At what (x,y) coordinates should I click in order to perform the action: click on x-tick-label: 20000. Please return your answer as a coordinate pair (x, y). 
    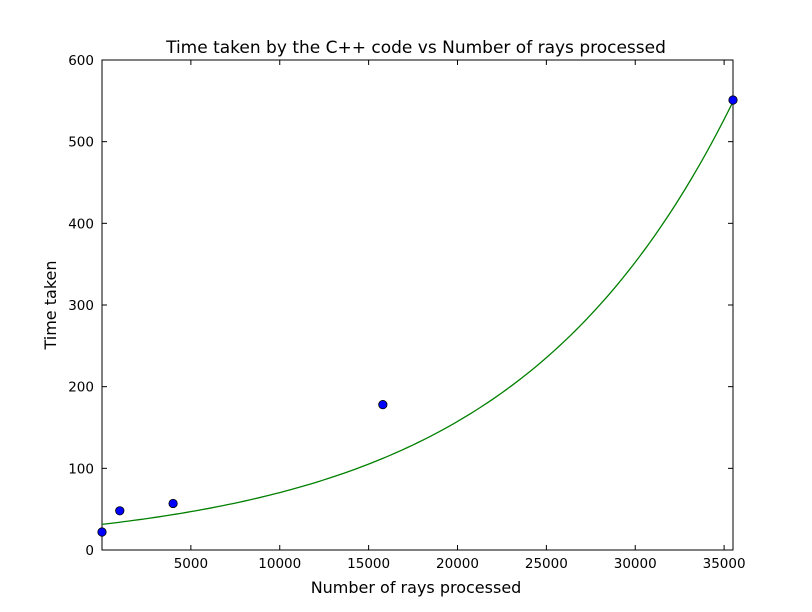
    Looking at the image, I should click on (457, 564).